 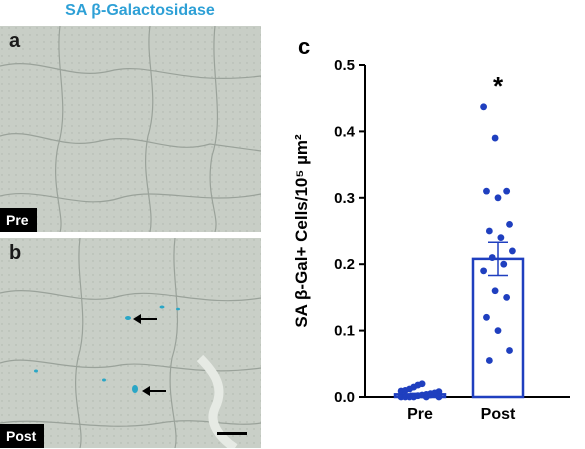 What do you see at coordinates (304, 46) in the screenshot?
I see `chart-letter: c` at bounding box center [304, 46].